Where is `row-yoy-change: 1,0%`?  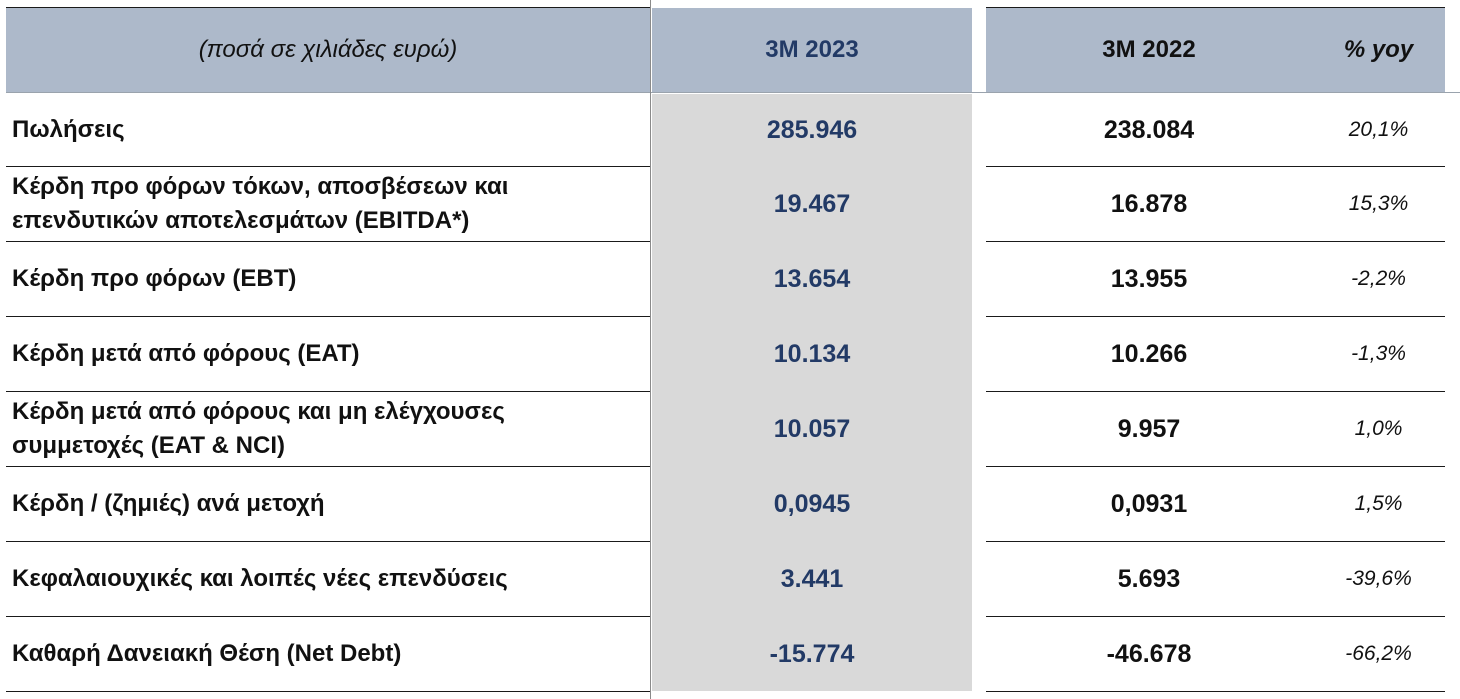
row-yoy-change: 1,0% is located at coordinates (1378, 428).